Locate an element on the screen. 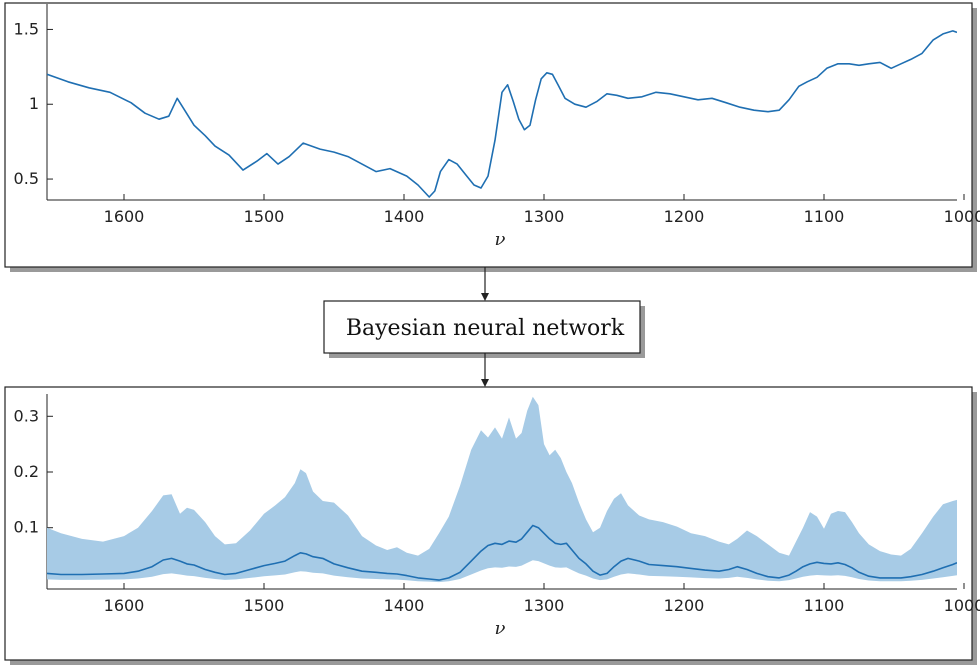  mean-prediction-line is located at coordinates (502, 552).